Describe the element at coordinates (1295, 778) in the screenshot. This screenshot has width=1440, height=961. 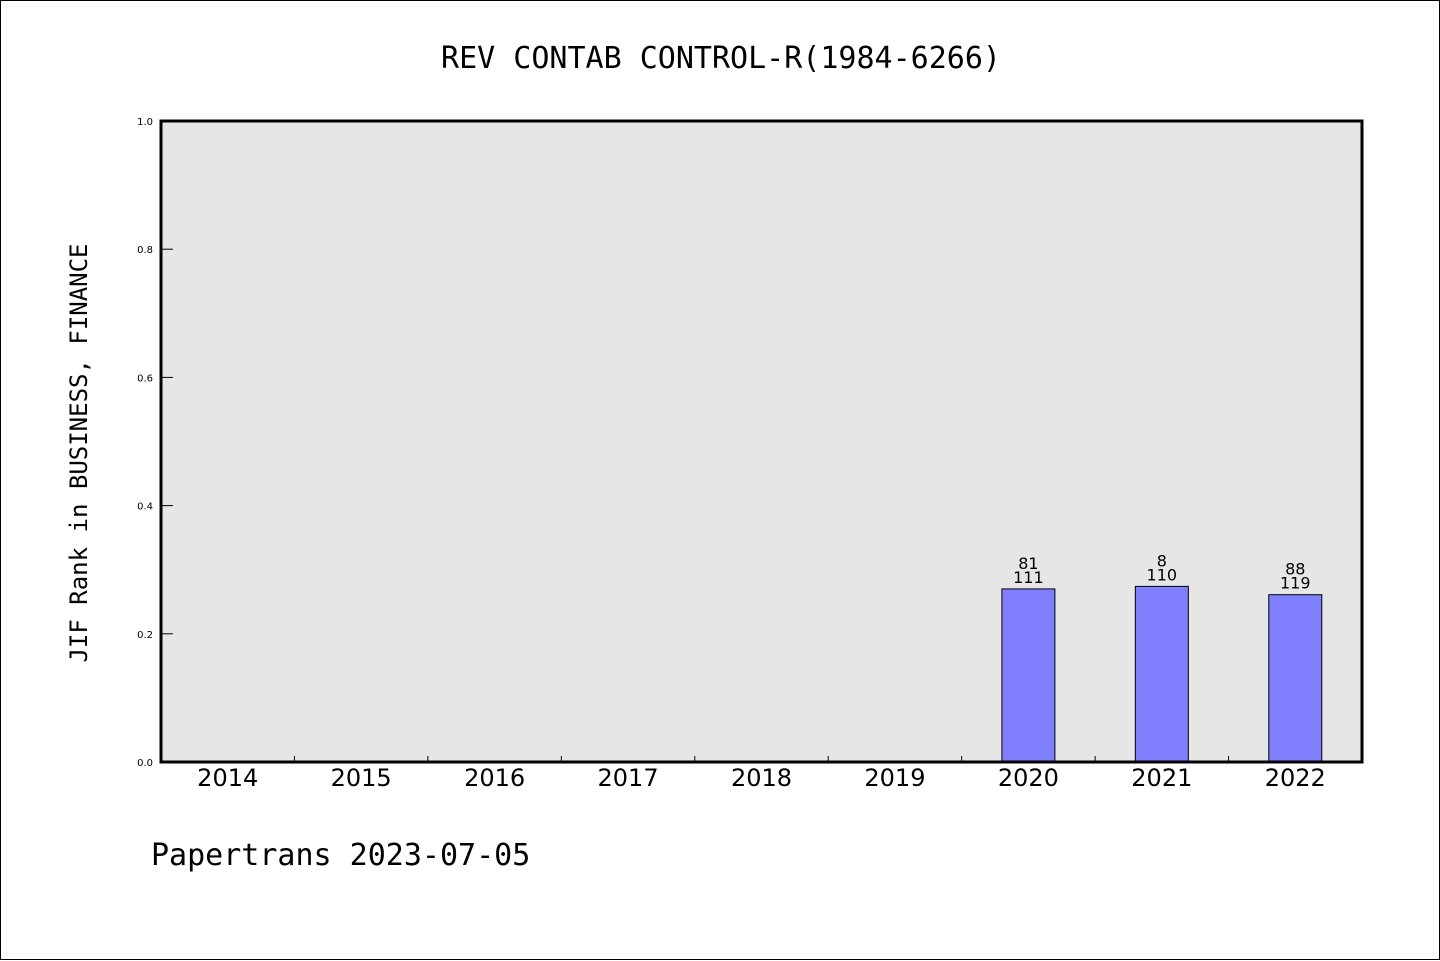
I see `x-tick-label: 2022` at that location.